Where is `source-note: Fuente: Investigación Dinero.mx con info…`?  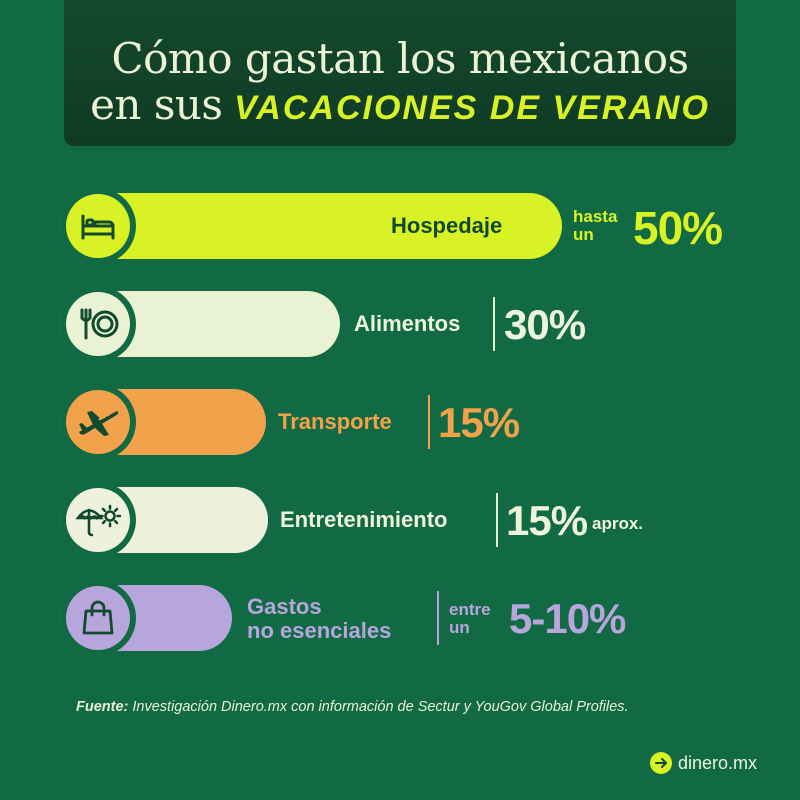
source-note: Fuente: Investigación Dinero.mx con info… is located at coordinates (352, 707).